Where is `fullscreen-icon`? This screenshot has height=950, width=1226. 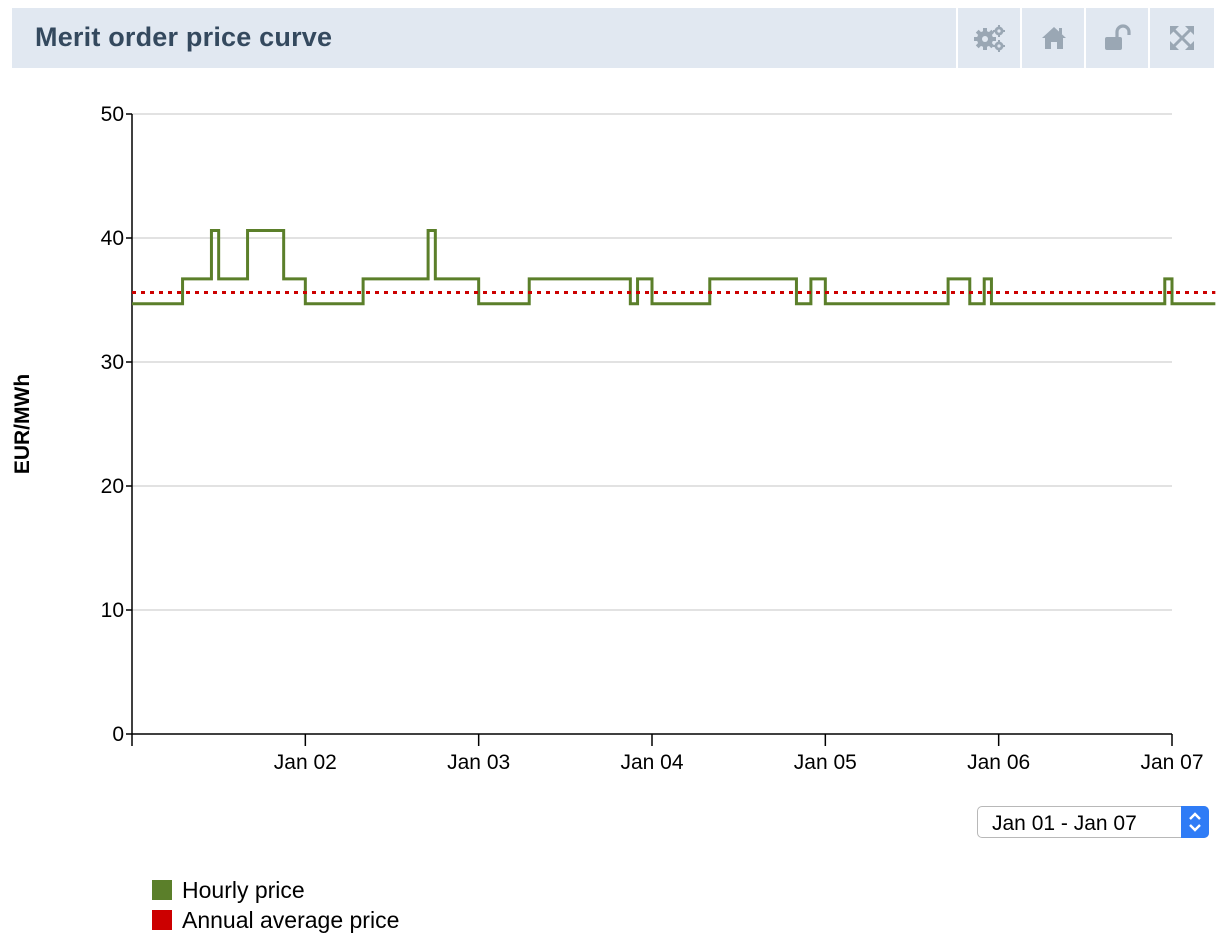
fullscreen-icon is located at coordinates (1181, 38).